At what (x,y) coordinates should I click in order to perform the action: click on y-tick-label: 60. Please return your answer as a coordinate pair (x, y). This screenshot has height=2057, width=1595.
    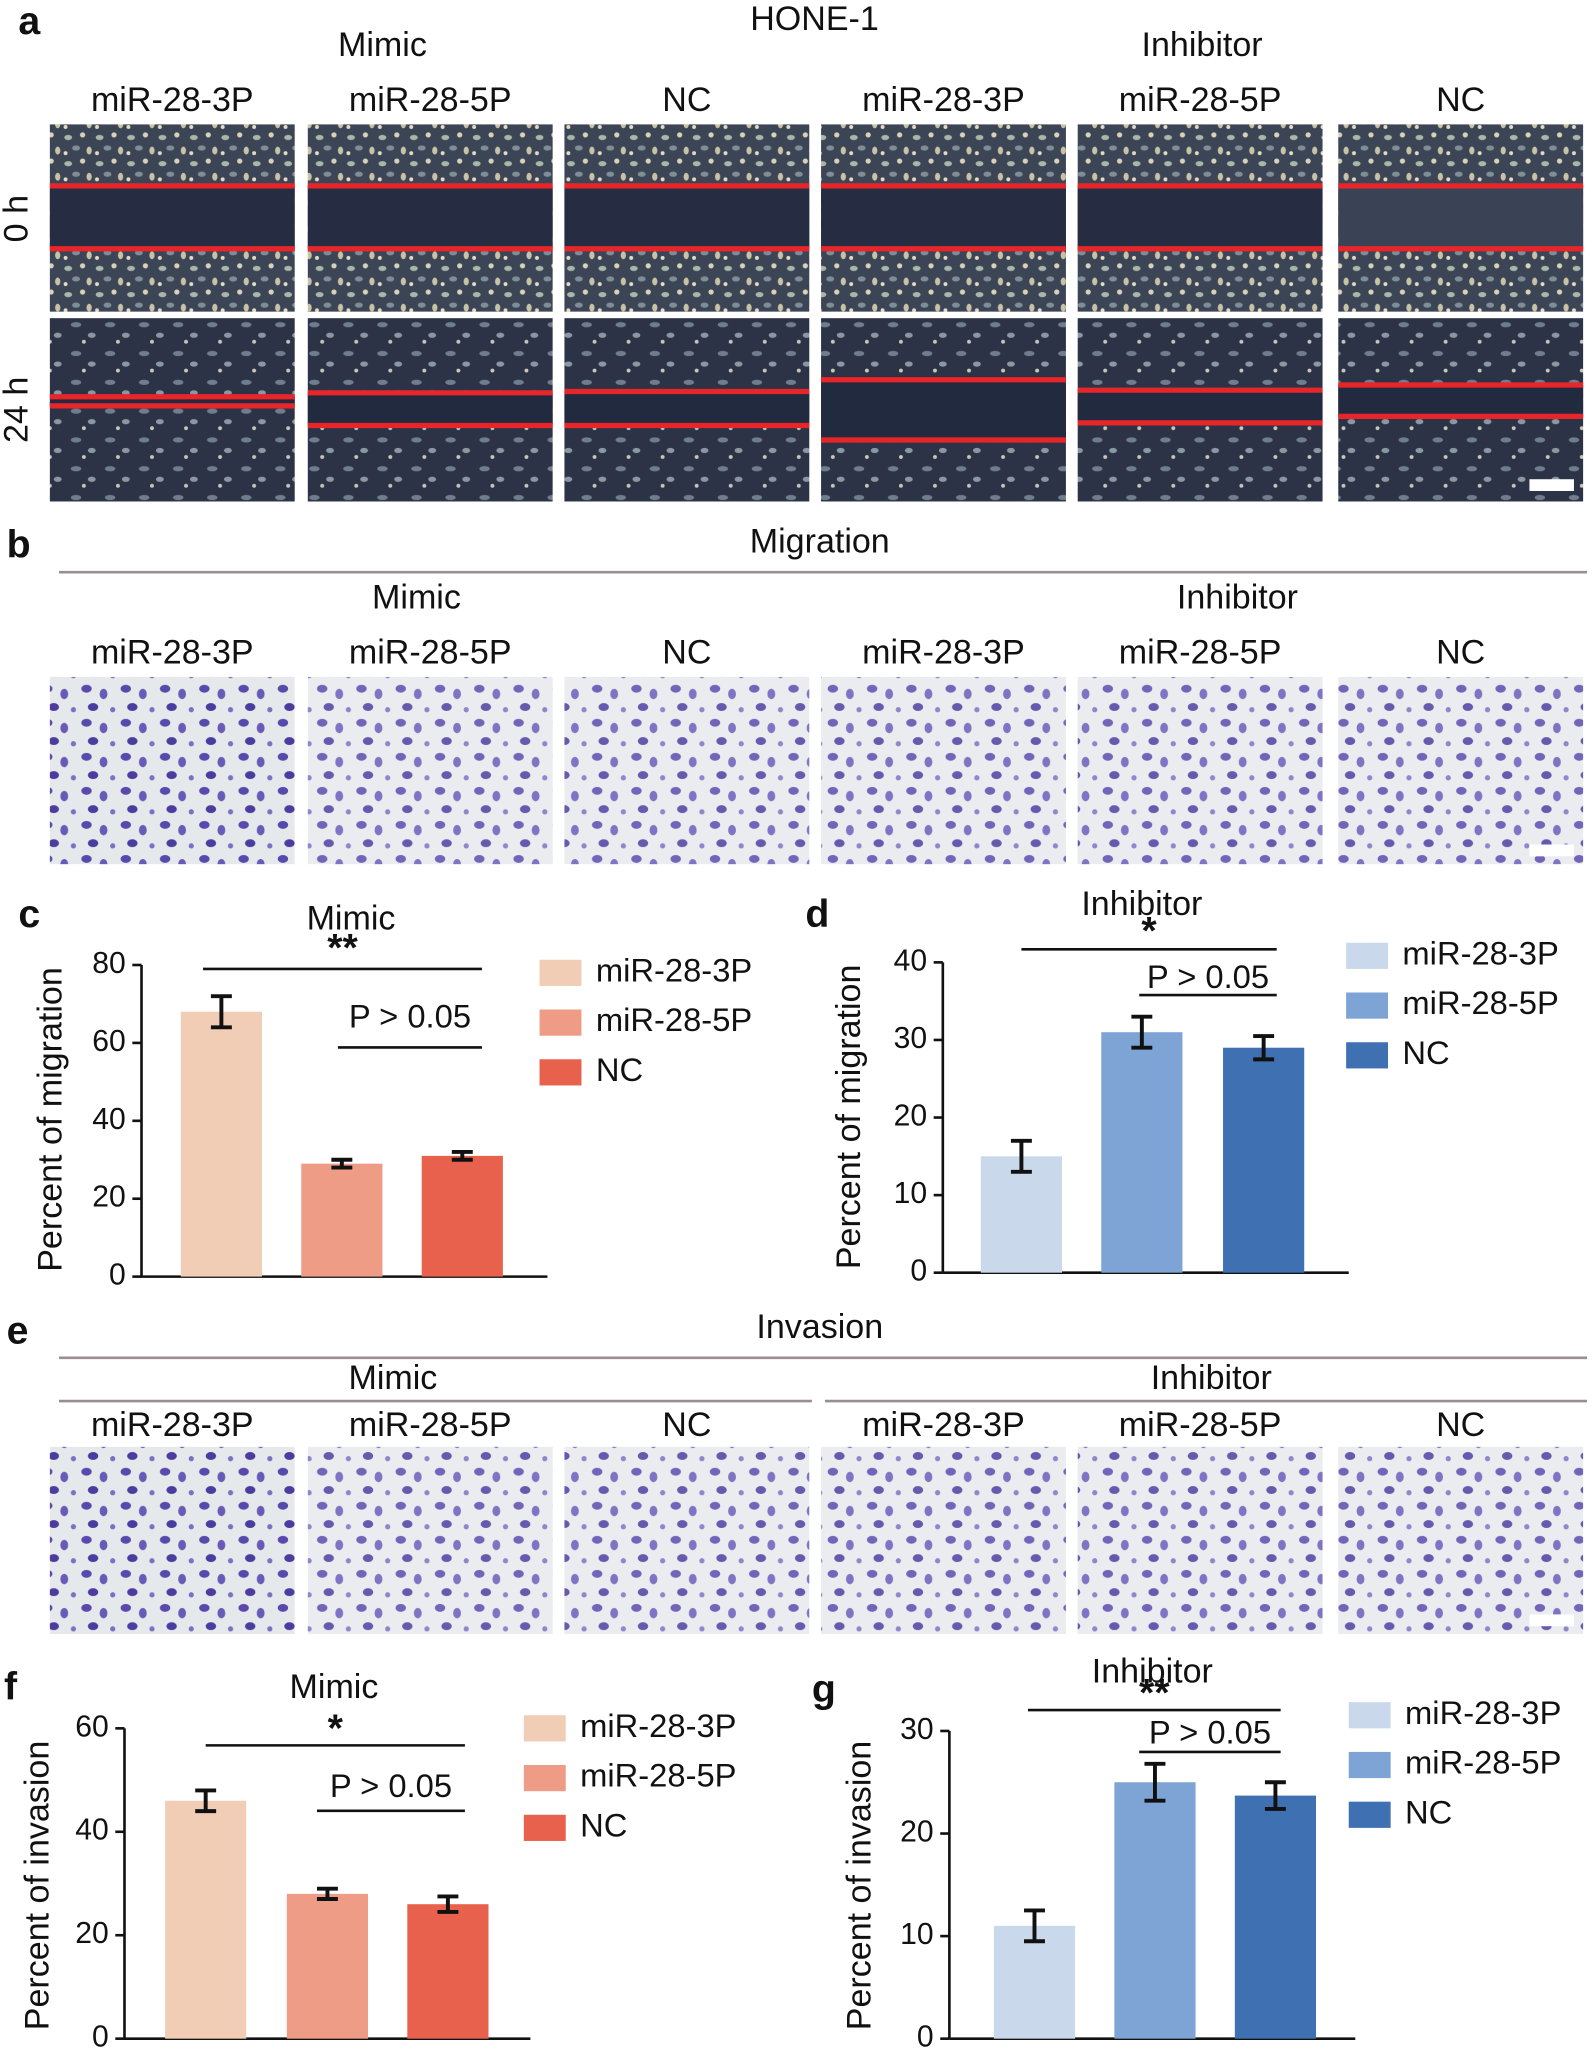
    Looking at the image, I should click on (92, 1726).